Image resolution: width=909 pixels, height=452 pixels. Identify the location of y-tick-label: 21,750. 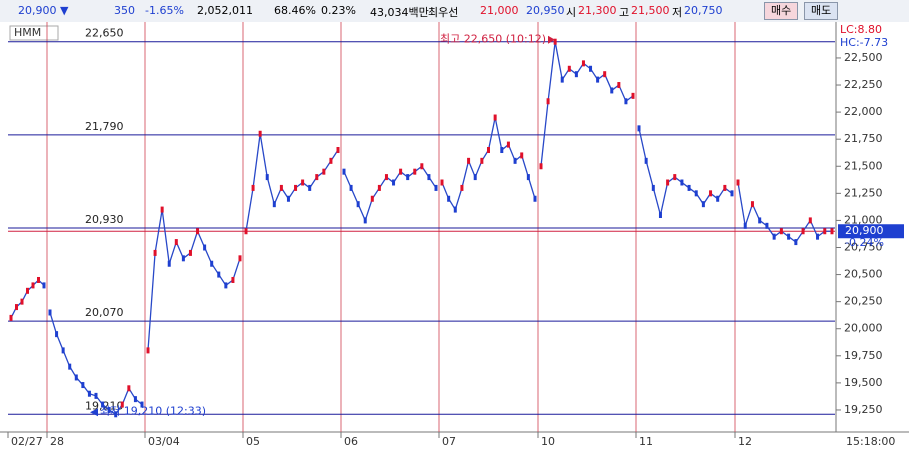
(863, 138).